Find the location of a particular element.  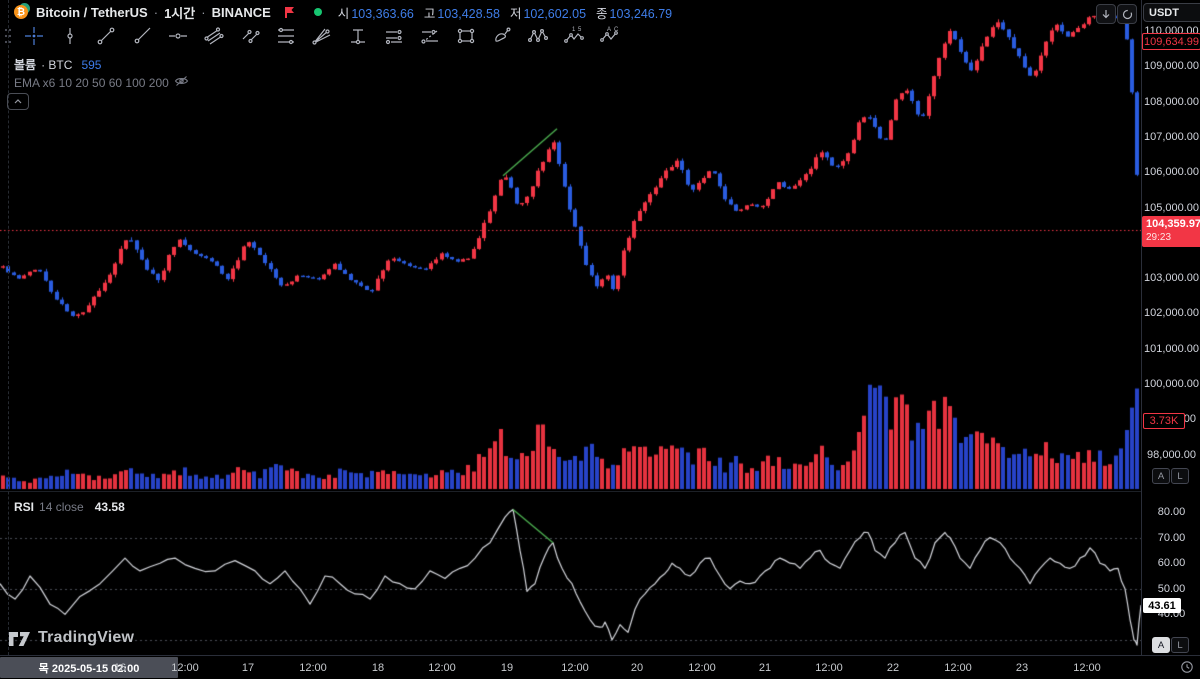

xabcd-pattern-tool-icon is located at coordinates (538, 35).